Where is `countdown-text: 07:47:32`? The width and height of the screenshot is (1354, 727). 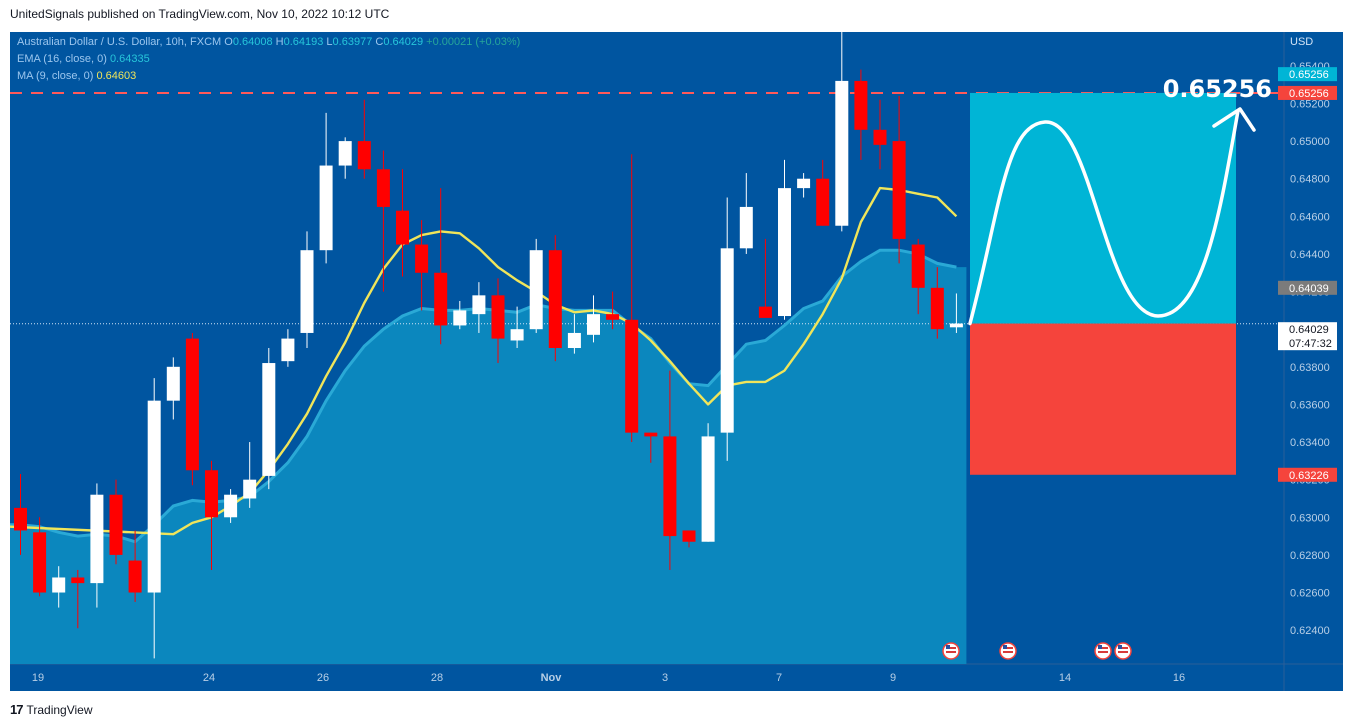
countdown-text: 07:47:32 is located at coordinates (1310, 344).